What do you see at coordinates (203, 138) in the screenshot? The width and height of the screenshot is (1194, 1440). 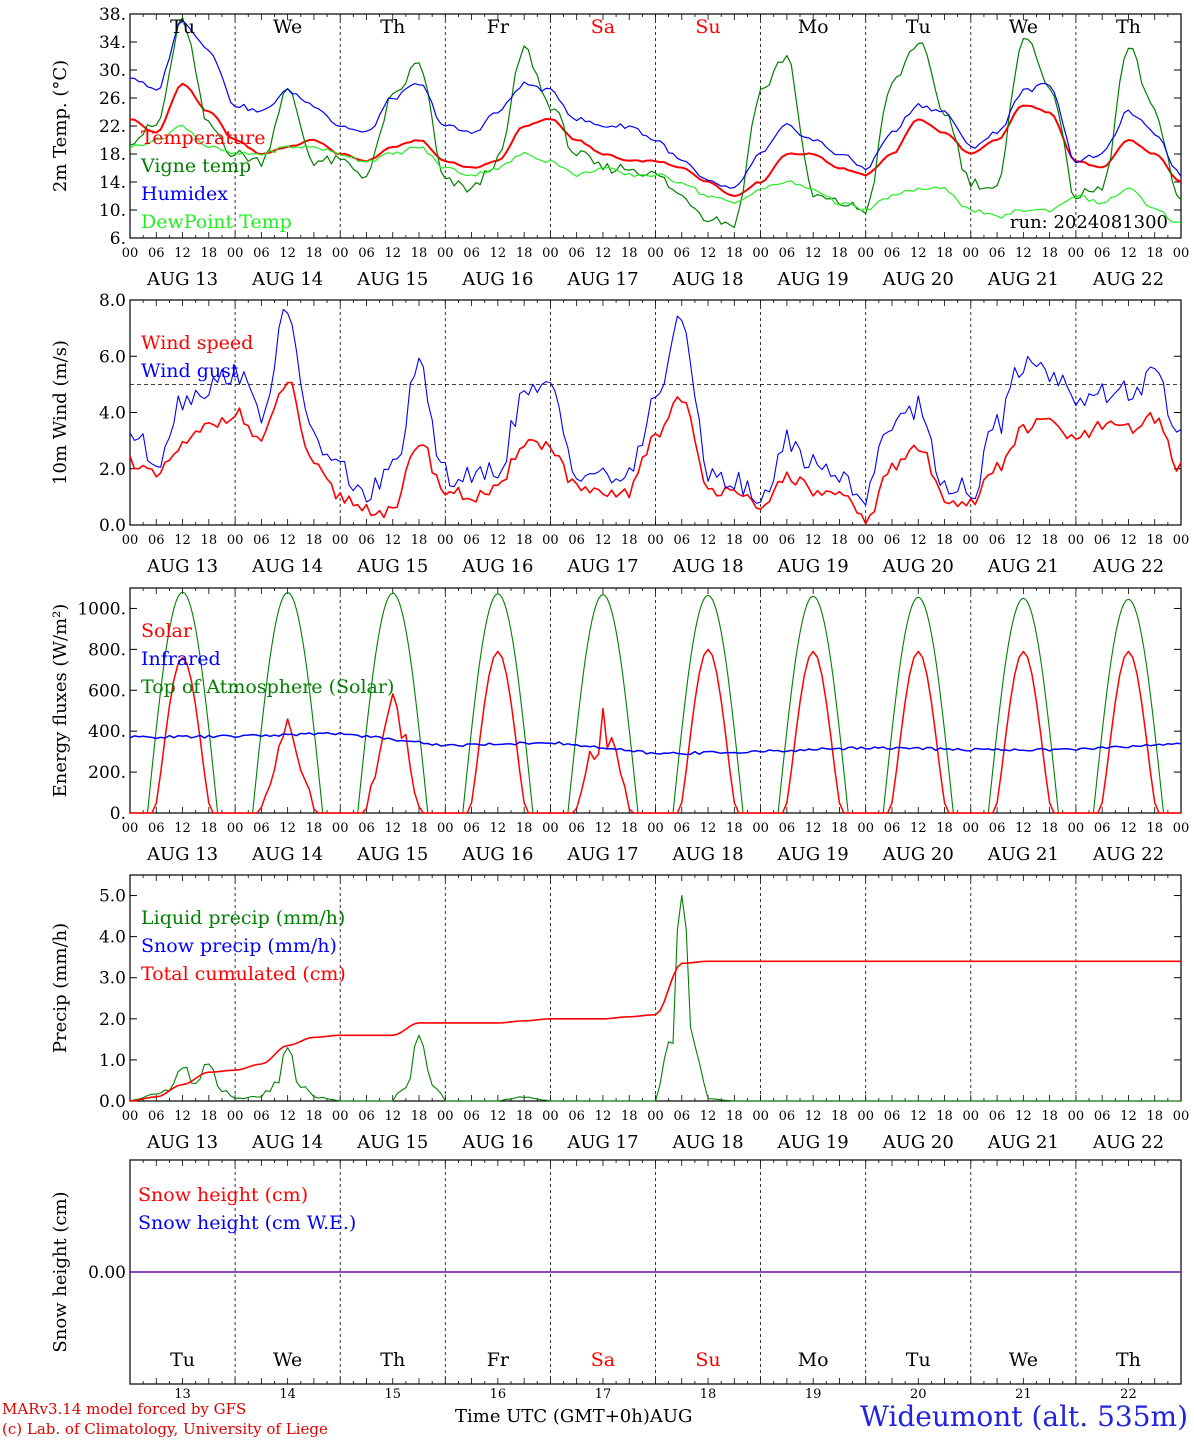 I see `legend-entry: Temperature` at bounding box center [203, 138].